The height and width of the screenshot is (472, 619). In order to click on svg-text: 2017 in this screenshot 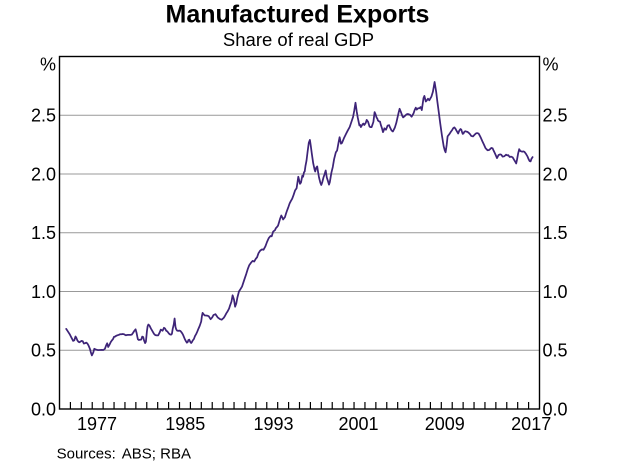, I will do `click(531, 424)`.